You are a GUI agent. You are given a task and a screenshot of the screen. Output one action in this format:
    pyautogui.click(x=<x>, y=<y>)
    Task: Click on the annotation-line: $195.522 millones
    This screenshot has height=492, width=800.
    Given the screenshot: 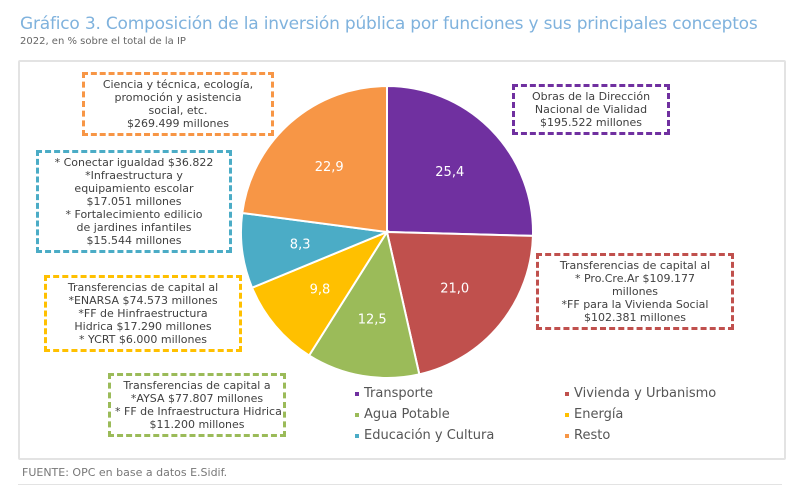 What is the action you would take?
    pyautogui.click(x=591, y=122)
    